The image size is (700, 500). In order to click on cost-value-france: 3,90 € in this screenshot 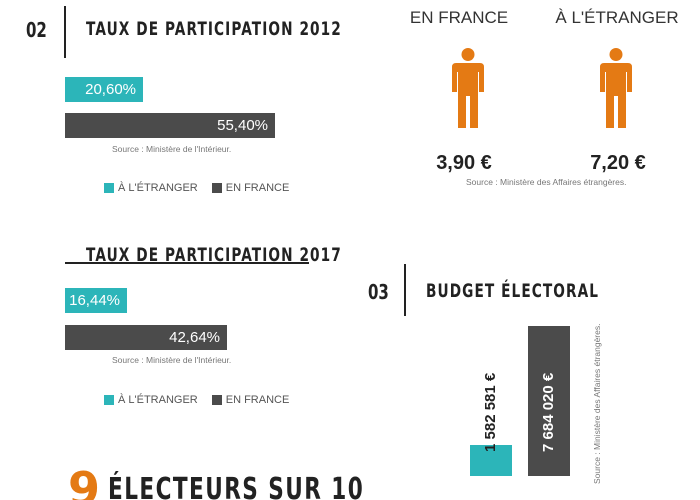, I will do `click(464, 163)`.